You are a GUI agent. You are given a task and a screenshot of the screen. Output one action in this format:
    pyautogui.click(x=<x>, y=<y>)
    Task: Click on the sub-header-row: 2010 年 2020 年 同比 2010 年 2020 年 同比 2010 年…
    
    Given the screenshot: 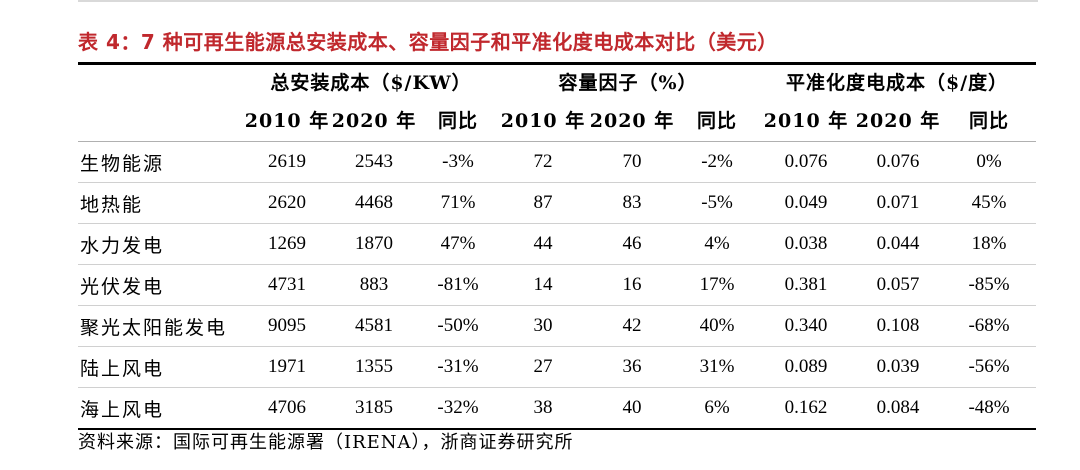 What is the action you would take?
    pyautogui.click(x=557, y=119)
    